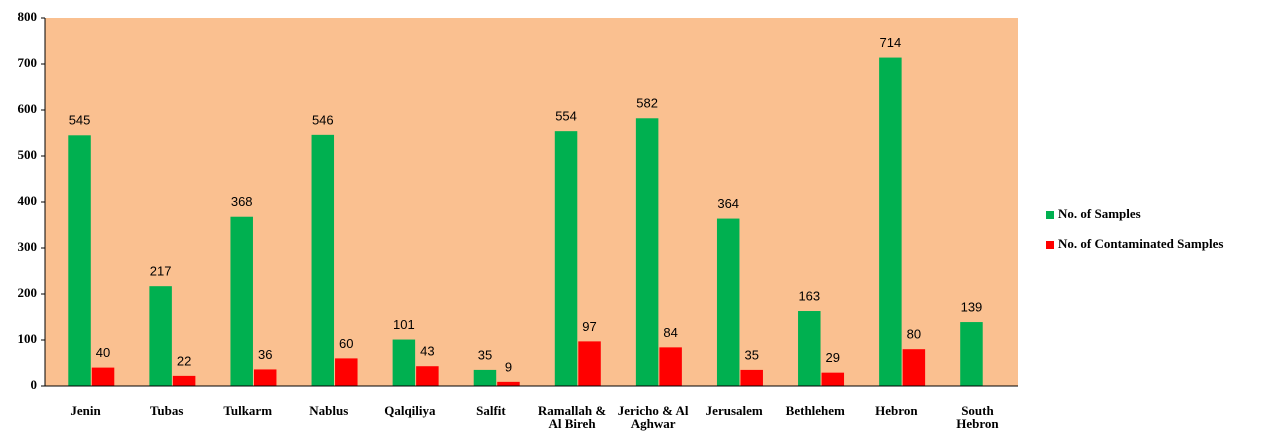  What do you see at coordinates (427, 351) in the screenshot?
I see `value-label: 43` at bounding box center [427, 351].